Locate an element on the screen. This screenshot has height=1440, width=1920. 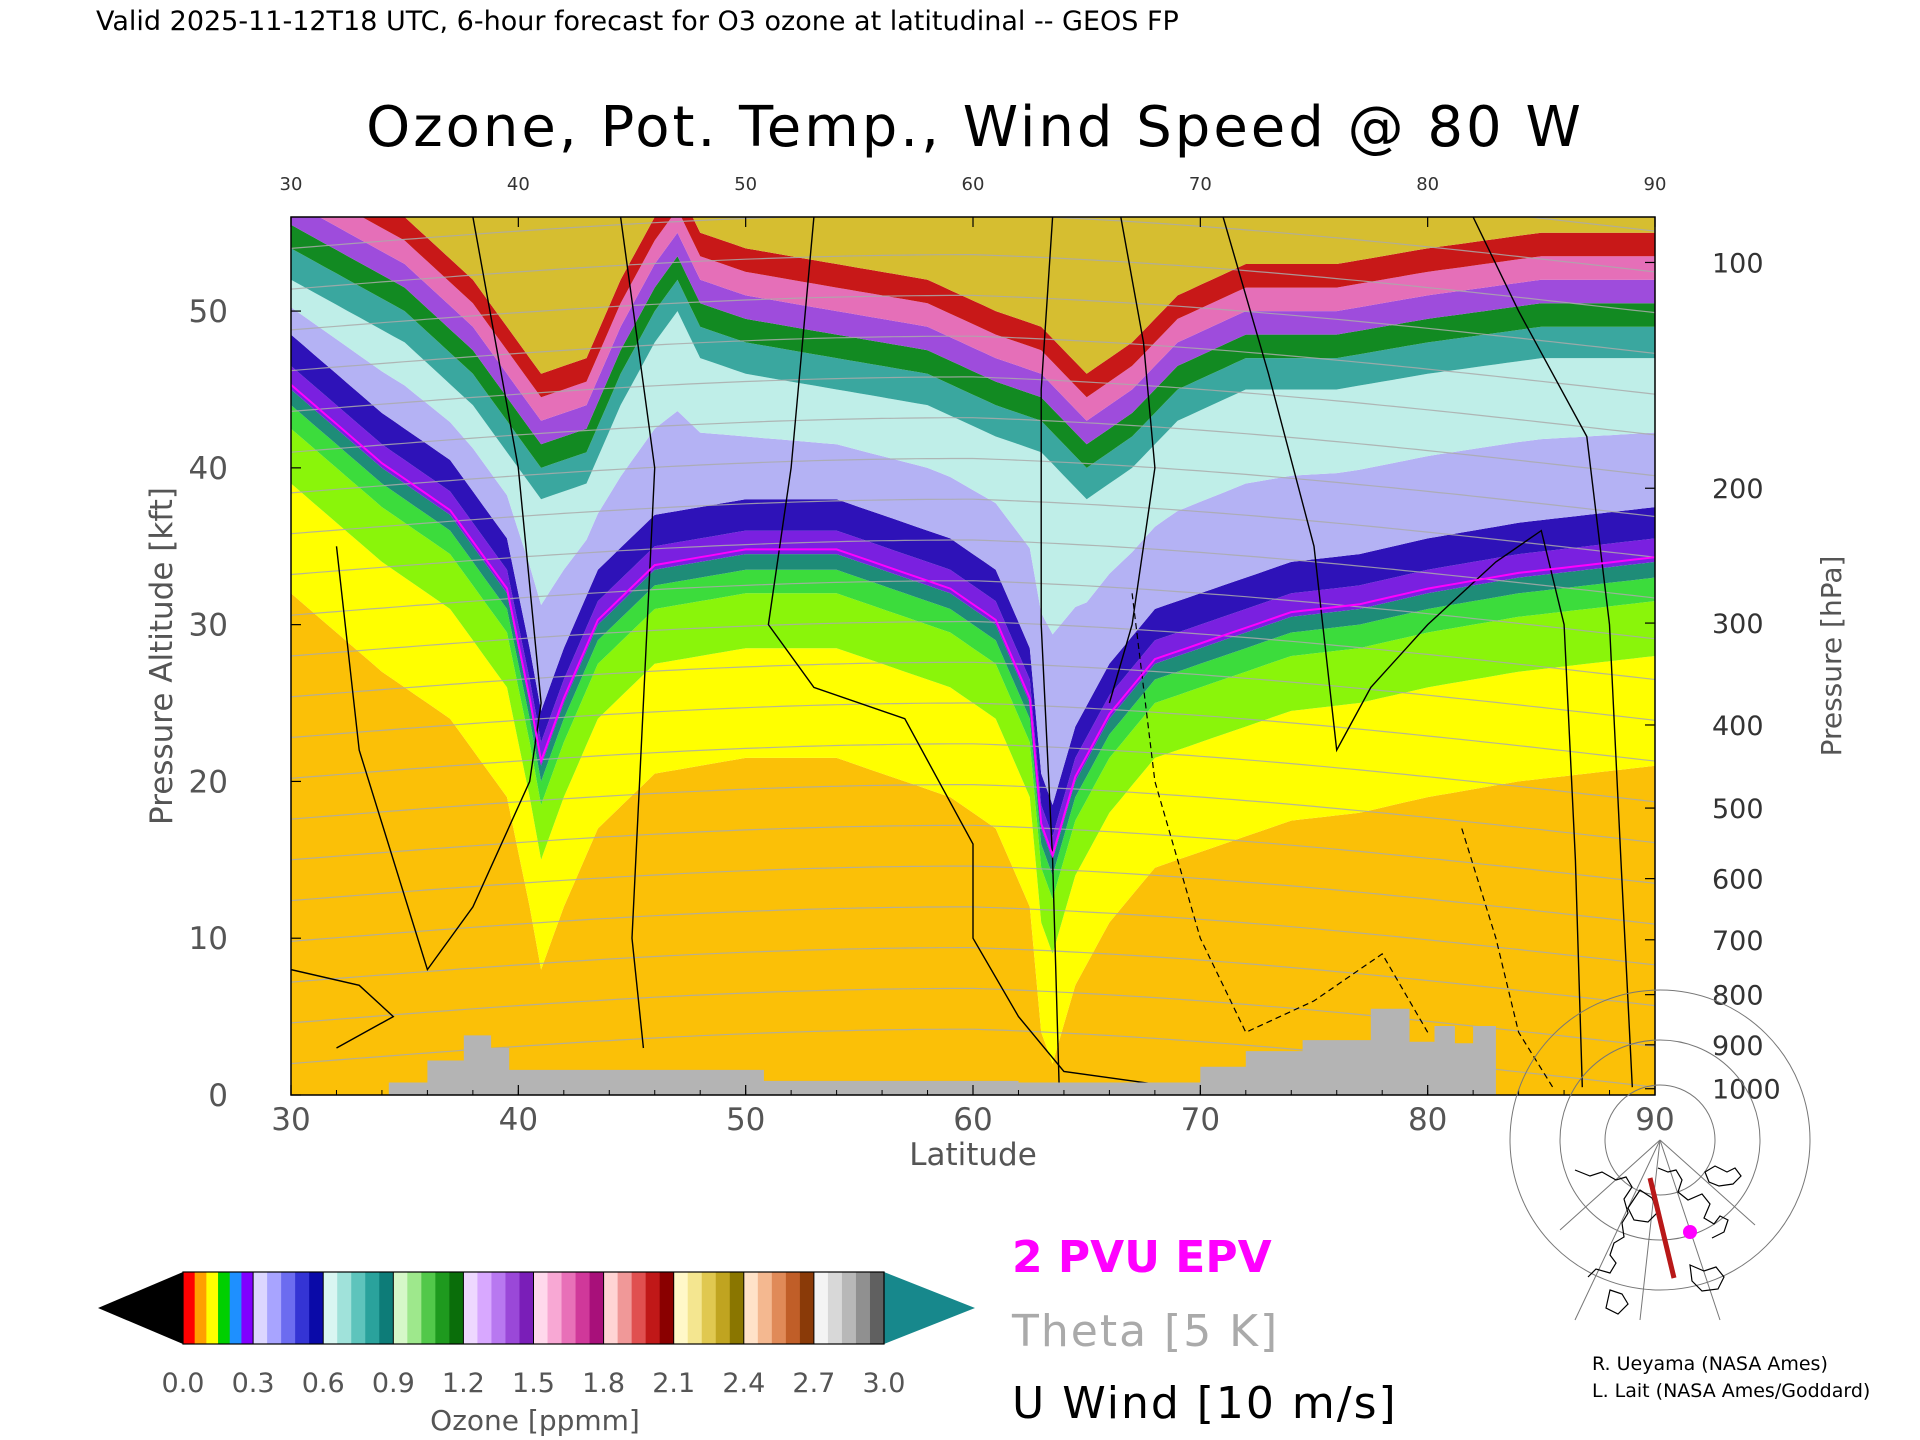
x-tick-label: 40 is located at coordinates (518, 1120).